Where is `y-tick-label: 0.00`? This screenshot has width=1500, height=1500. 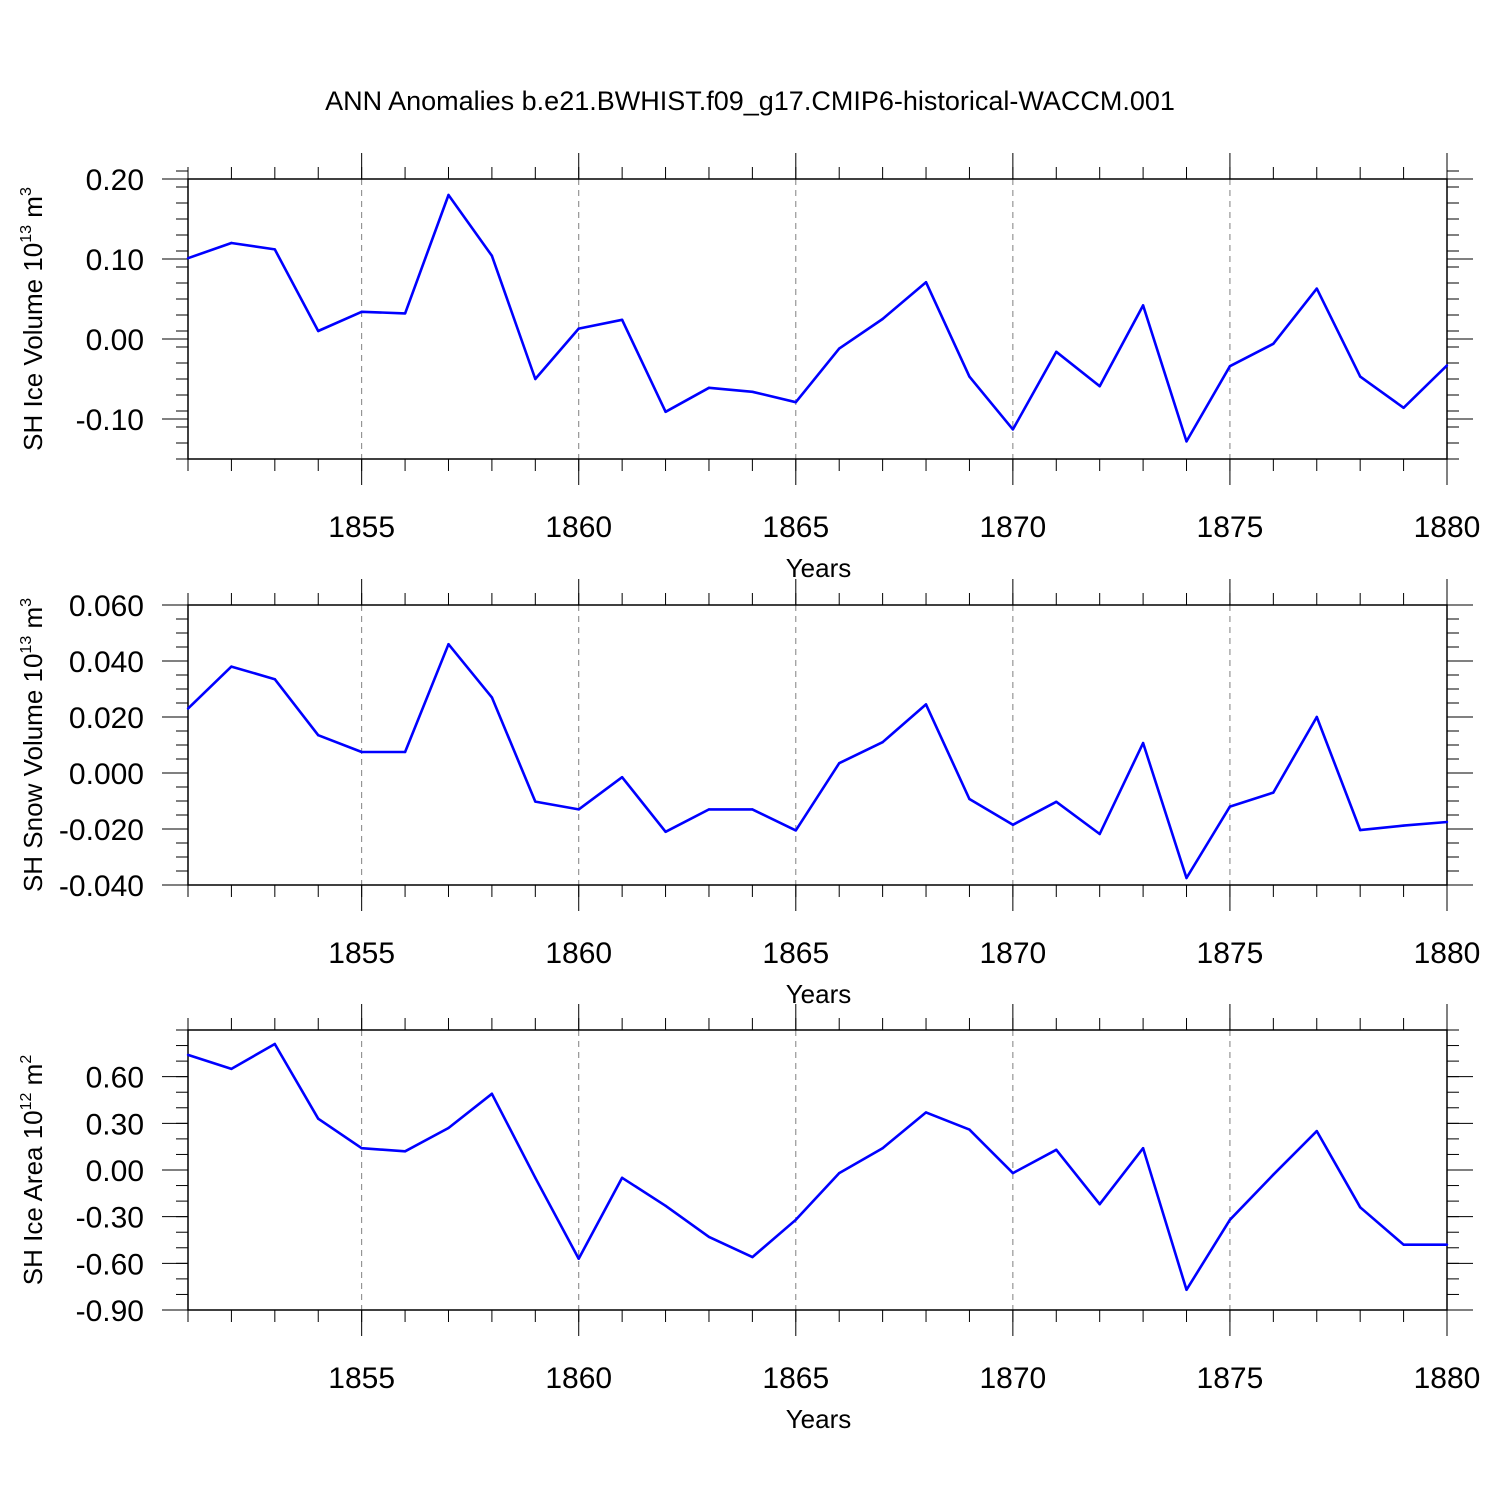
y-tick-label: 0.00 is located at coordinates (115, 1171).